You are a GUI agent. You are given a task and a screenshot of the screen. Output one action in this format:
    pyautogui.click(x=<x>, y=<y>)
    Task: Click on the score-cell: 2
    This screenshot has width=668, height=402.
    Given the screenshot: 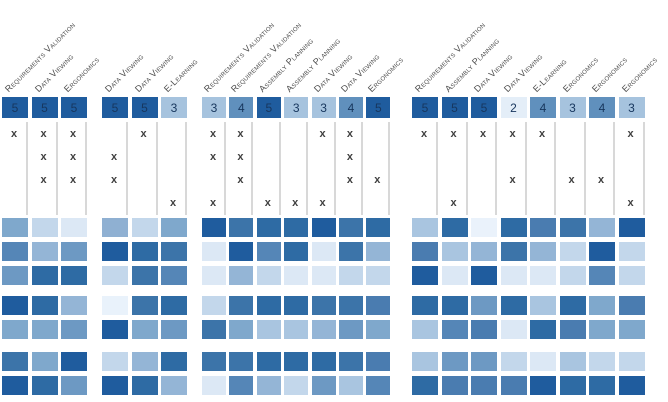 What is the action you would take?
    pyautogui.click(x=513, y=107)
    